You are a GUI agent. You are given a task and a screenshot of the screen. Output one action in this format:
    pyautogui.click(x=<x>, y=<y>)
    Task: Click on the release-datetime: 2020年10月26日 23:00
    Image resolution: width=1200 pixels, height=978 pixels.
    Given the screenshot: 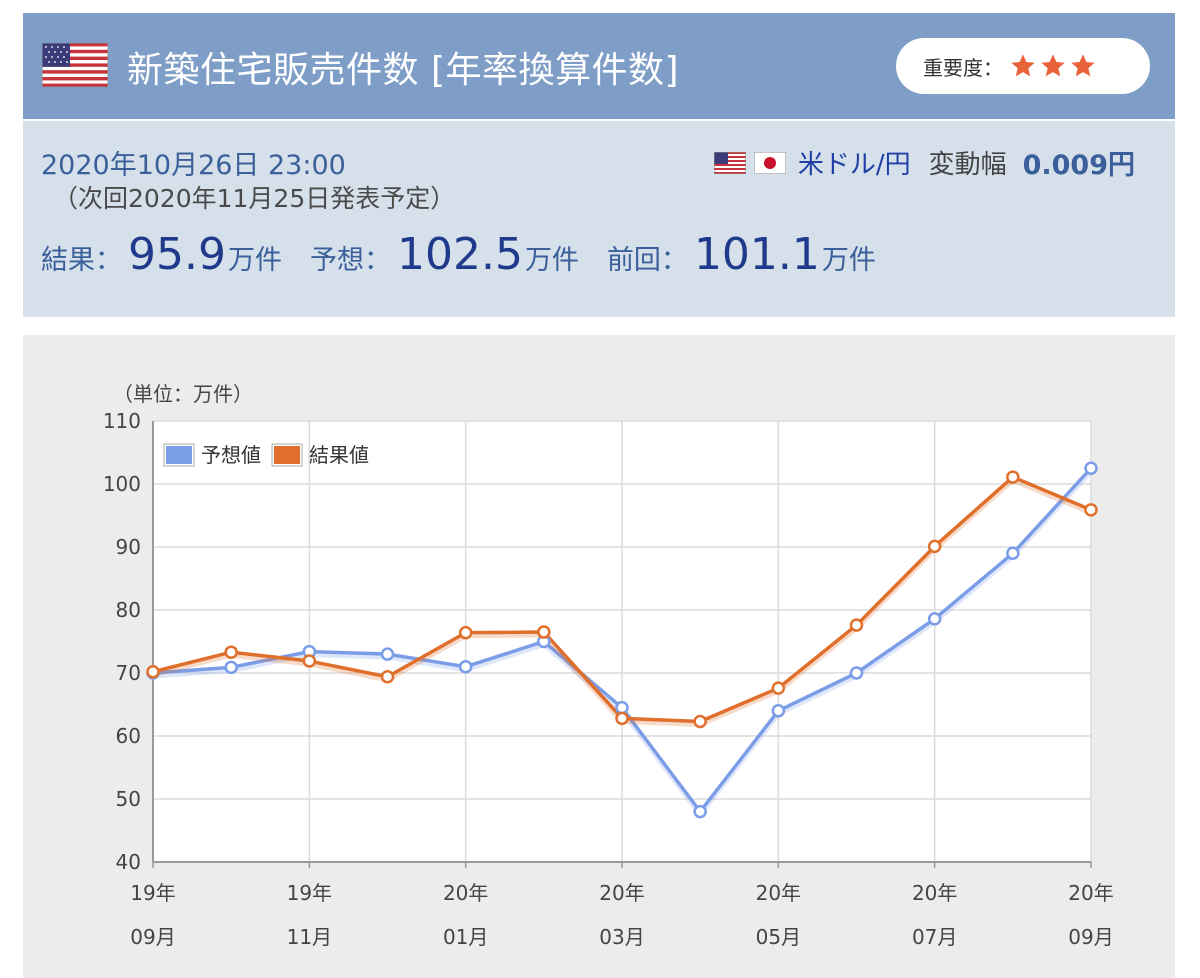 What is the action you would take?
    pyautogui.click(x=193, y=165)
    